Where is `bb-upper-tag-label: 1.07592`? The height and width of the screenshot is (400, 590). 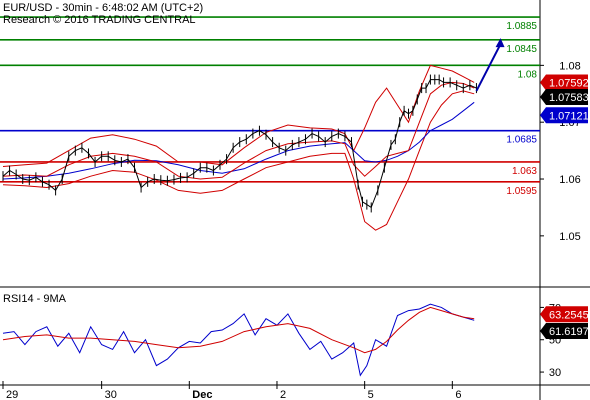 bb-upper-tag-label: 1.07592 is located at coordinates (569, 84).